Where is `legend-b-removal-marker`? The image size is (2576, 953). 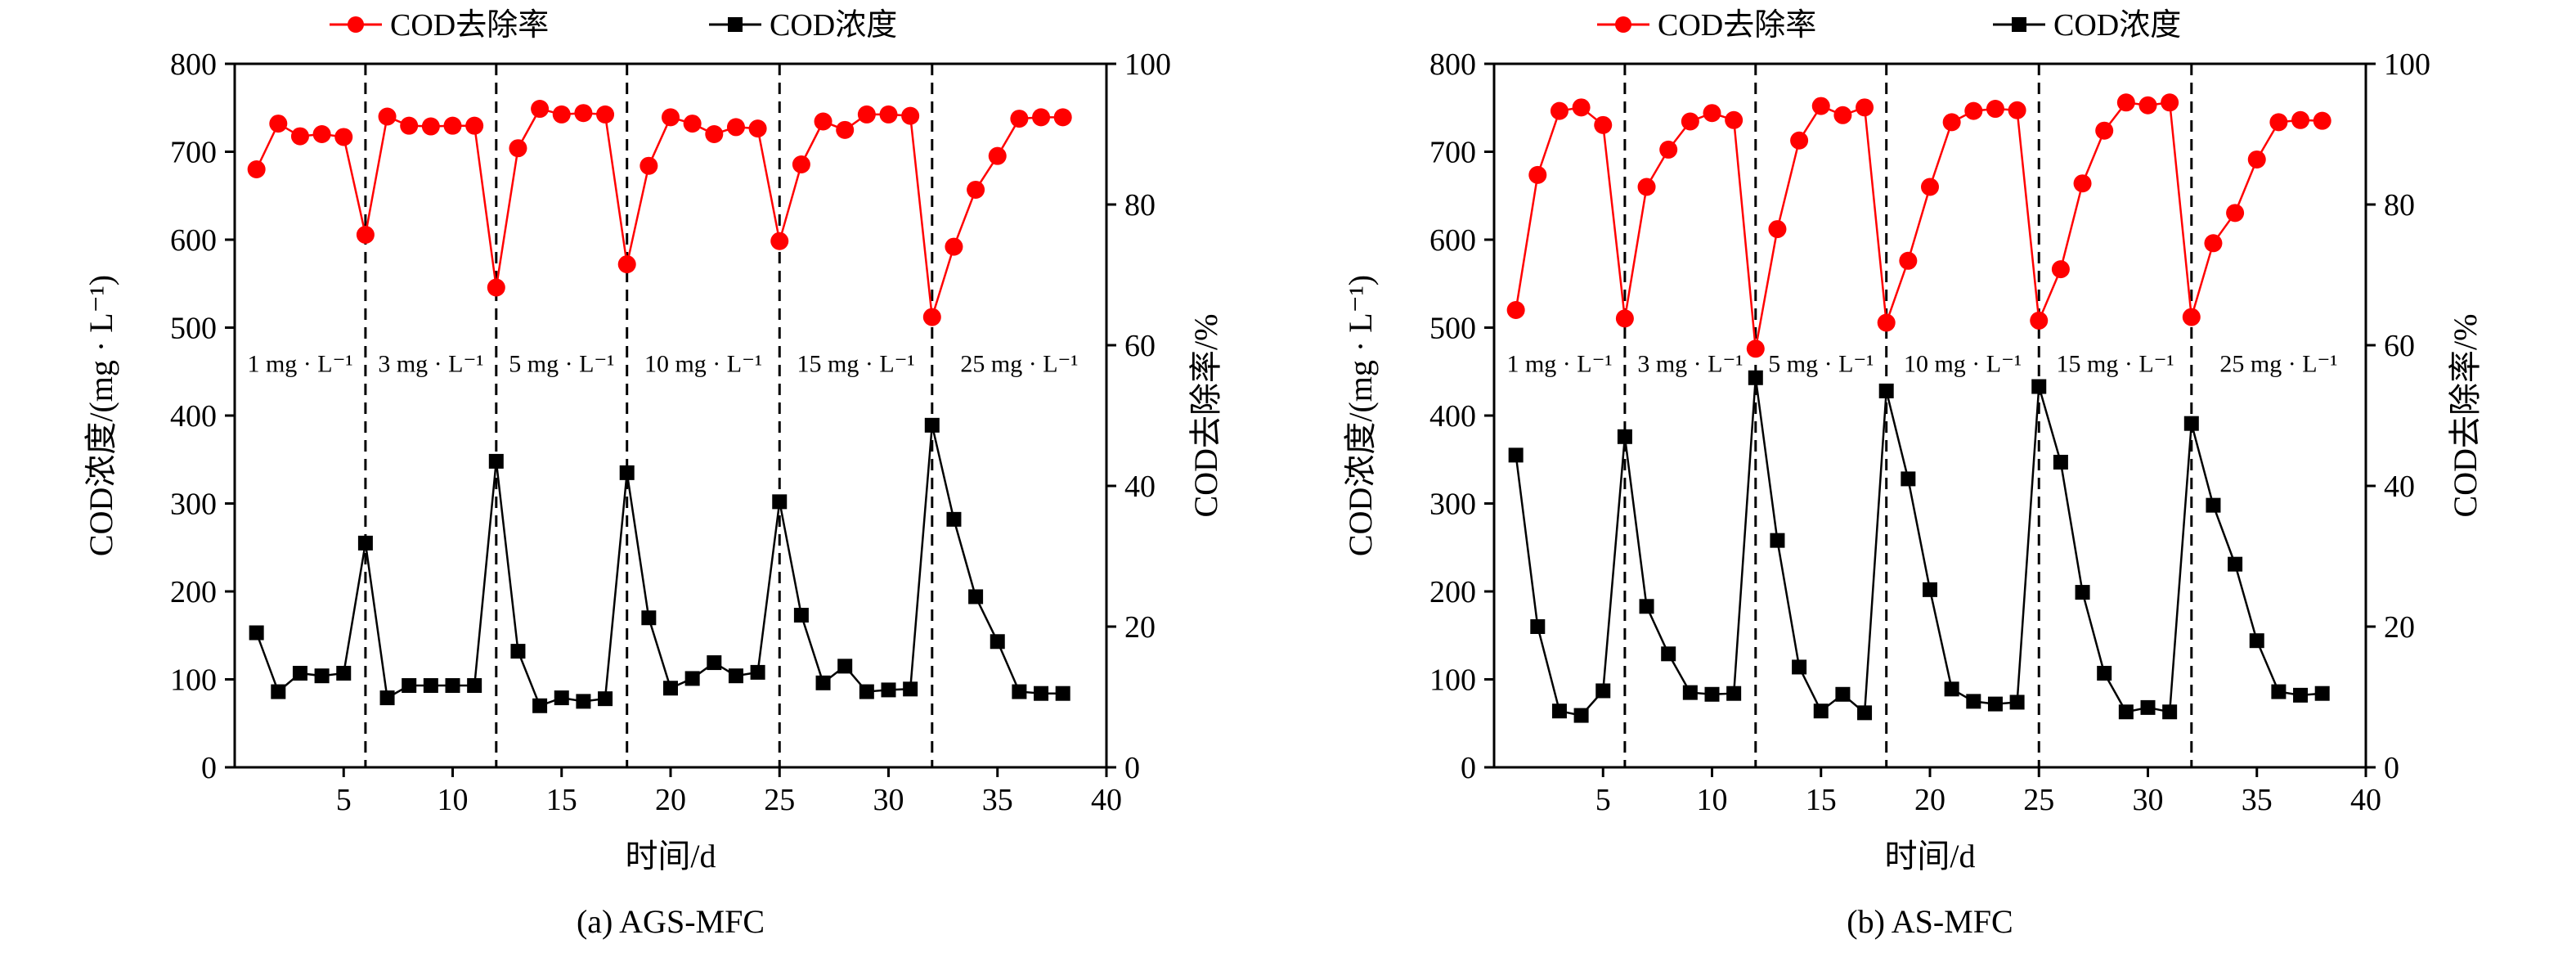 legend-b-removal-marker is located at coordinates (1623, 24).